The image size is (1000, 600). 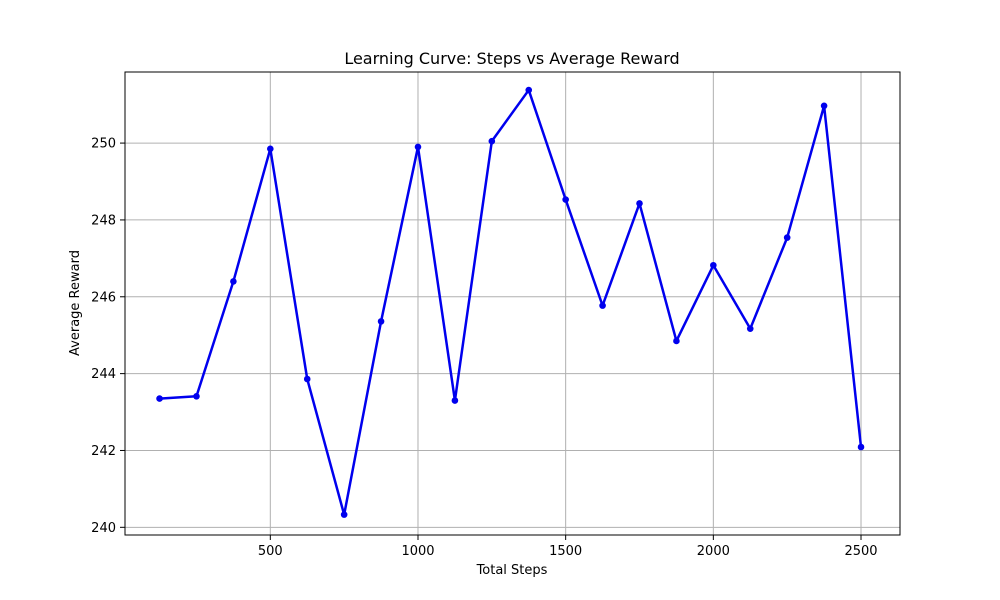 What do you see at coordinates (103, 528) in the screenshot?
I see `y-tick-label: 240` at bounding box center [103, 528].